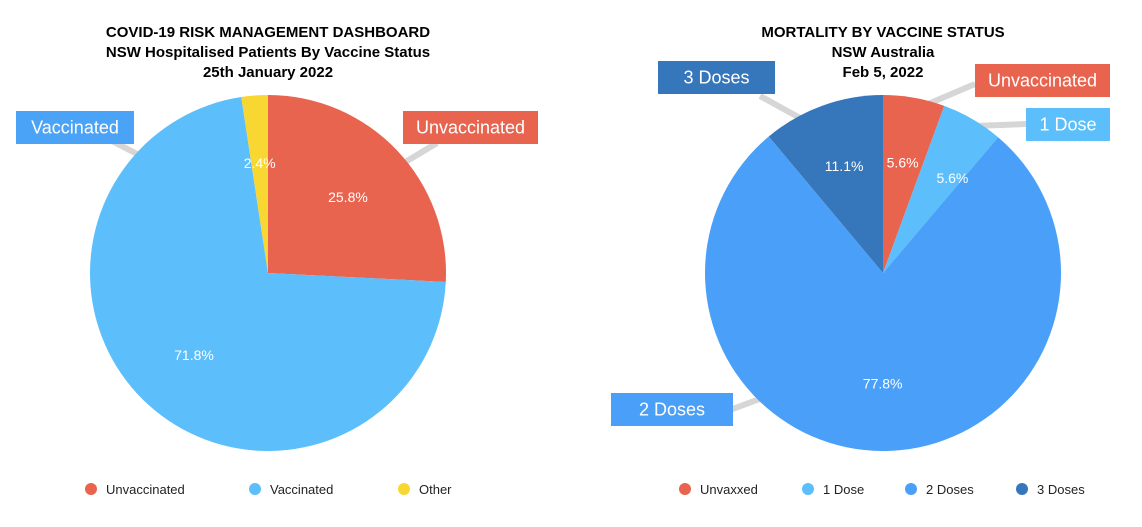  I want to click on pie1-slice-unvaccinated, so click(357, 188).